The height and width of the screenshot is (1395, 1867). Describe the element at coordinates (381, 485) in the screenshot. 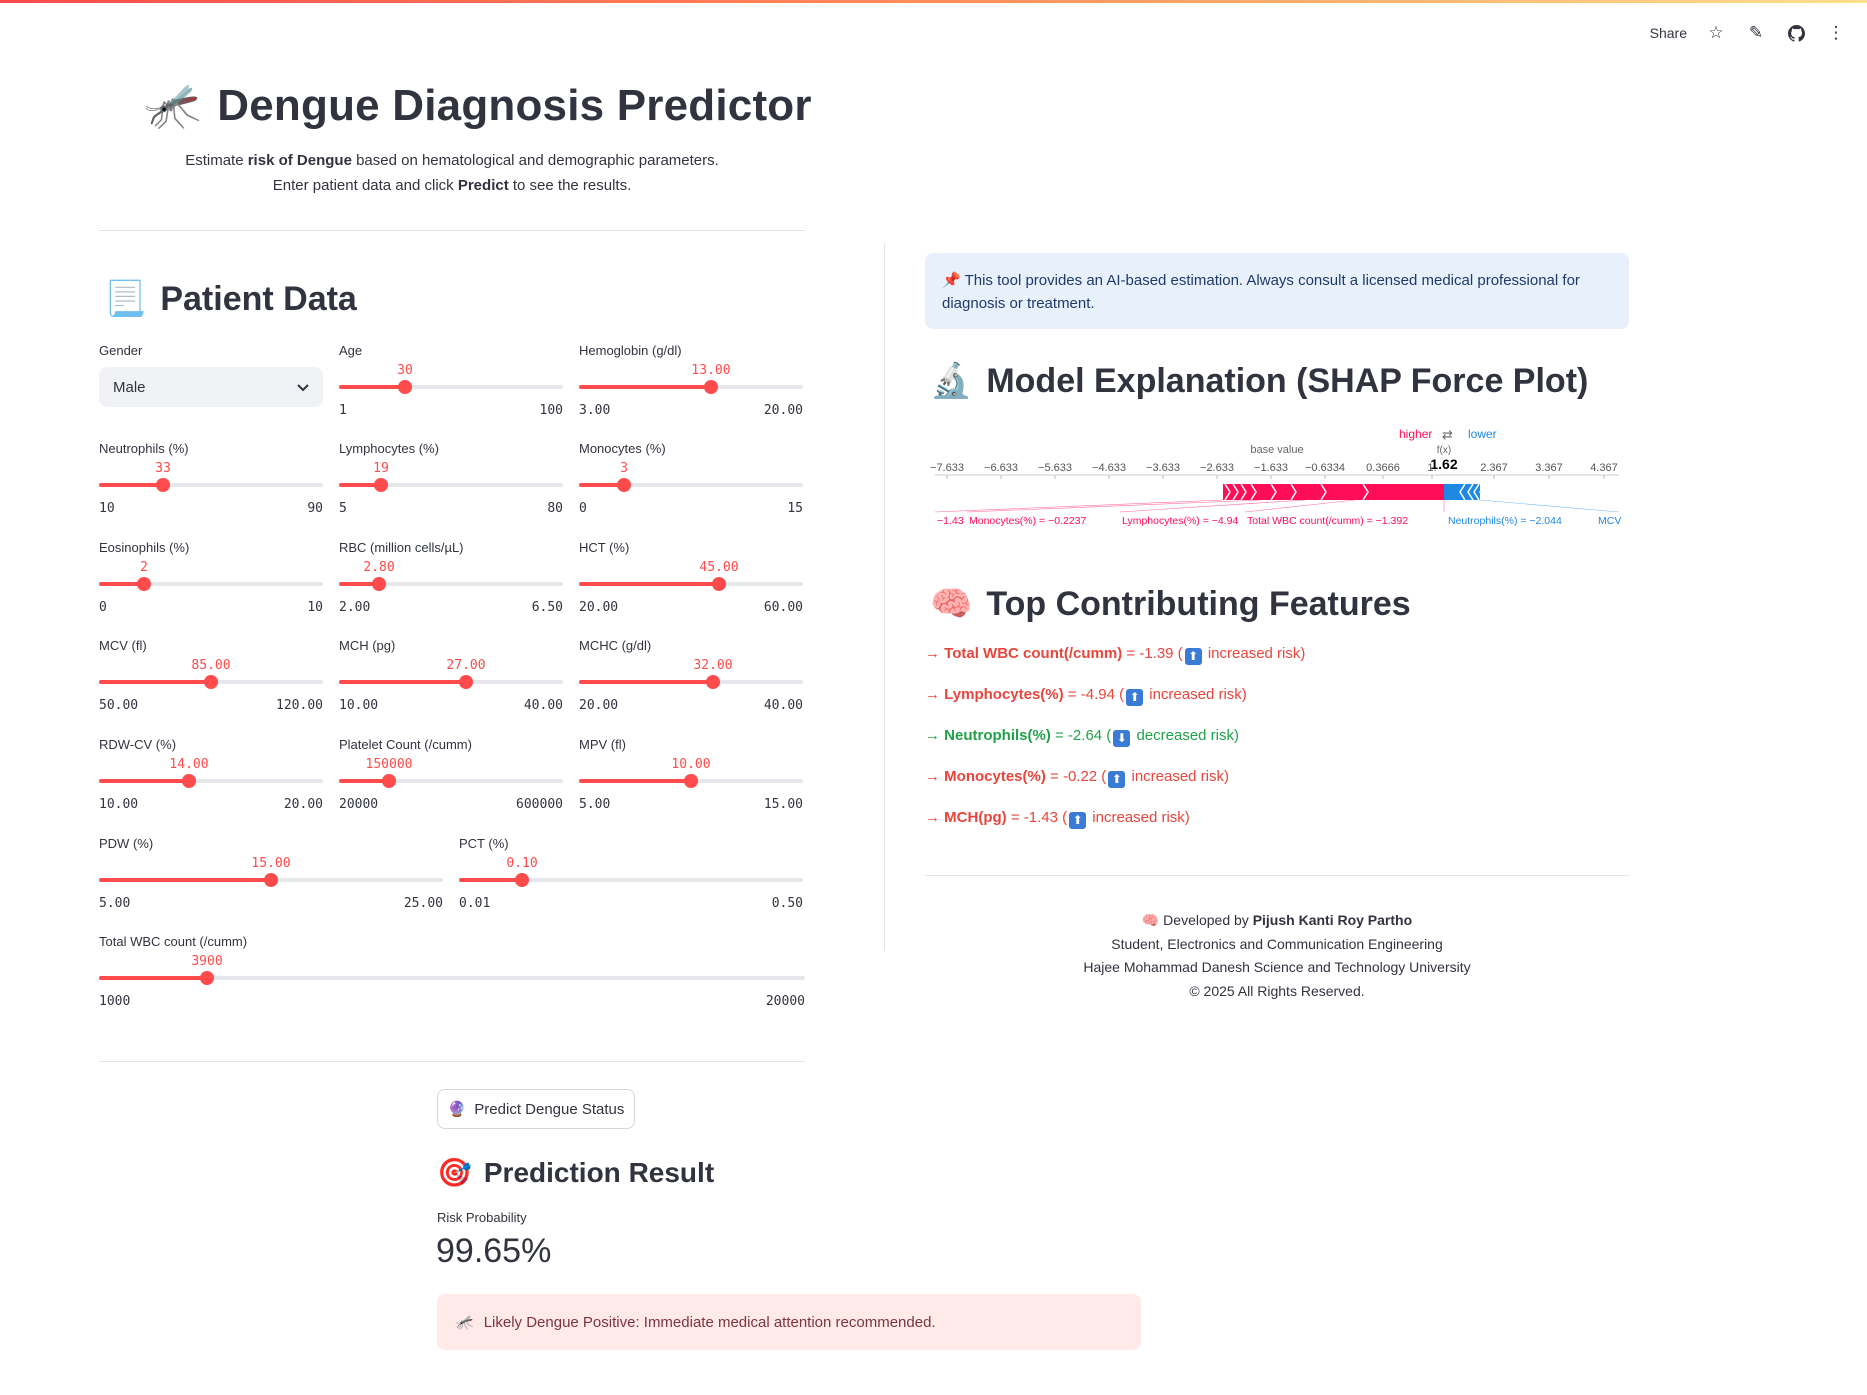

I see `lymphocytes-thumb` at that location.